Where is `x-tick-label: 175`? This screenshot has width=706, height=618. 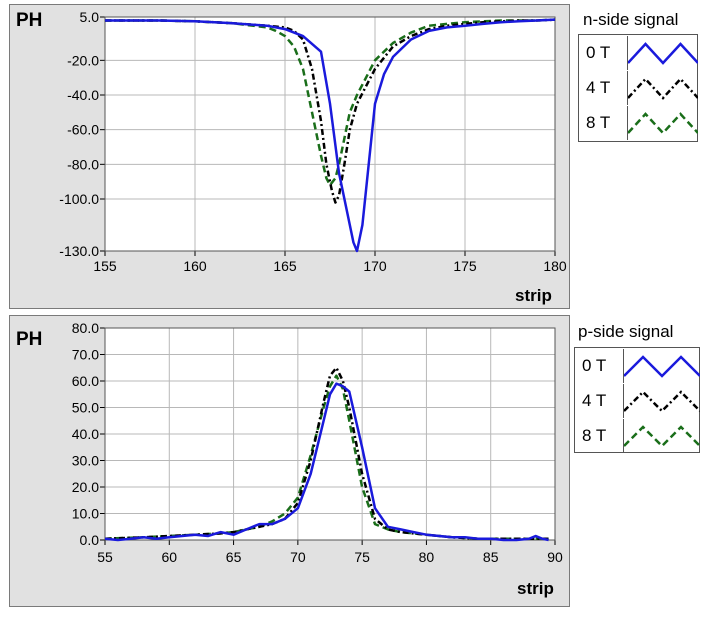 x-tick-label: 175 is located at coordinates (465, 266).